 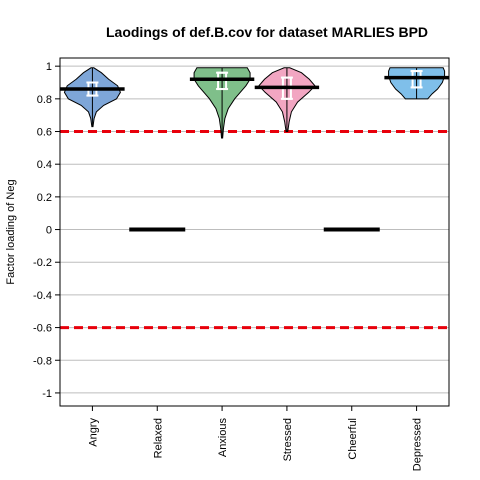 What do you see at coordinates (44, 100) in the screenshot?
I see `y-tick-label: 0.8` at bounding box center [44, 100].